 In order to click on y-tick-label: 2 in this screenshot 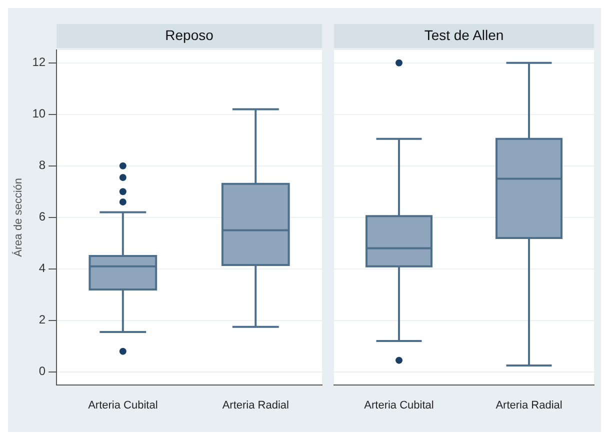, I will do `click(42, 319)`.